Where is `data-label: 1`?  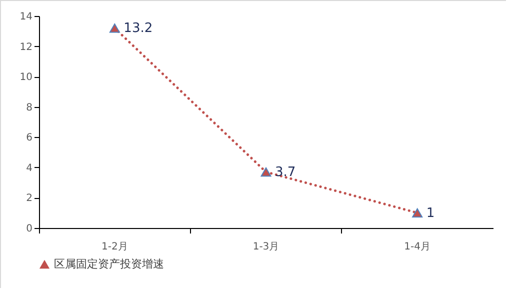
data-label: 1 is located at coordinates (430, 213).